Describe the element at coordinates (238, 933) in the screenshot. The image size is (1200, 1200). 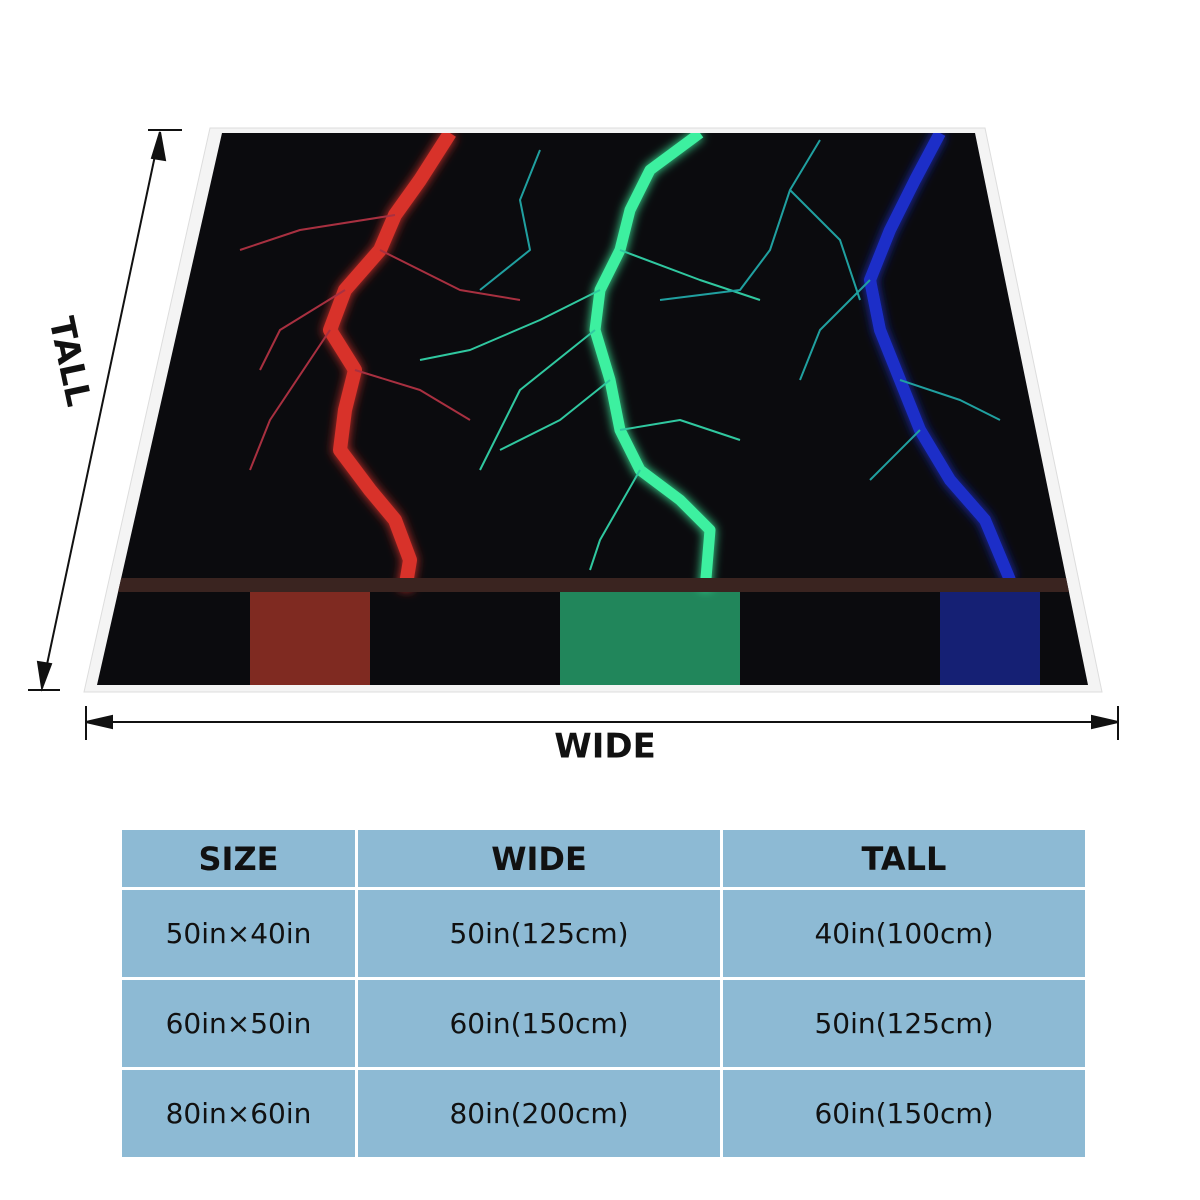
I see `cell: 50in×40in` at that location.